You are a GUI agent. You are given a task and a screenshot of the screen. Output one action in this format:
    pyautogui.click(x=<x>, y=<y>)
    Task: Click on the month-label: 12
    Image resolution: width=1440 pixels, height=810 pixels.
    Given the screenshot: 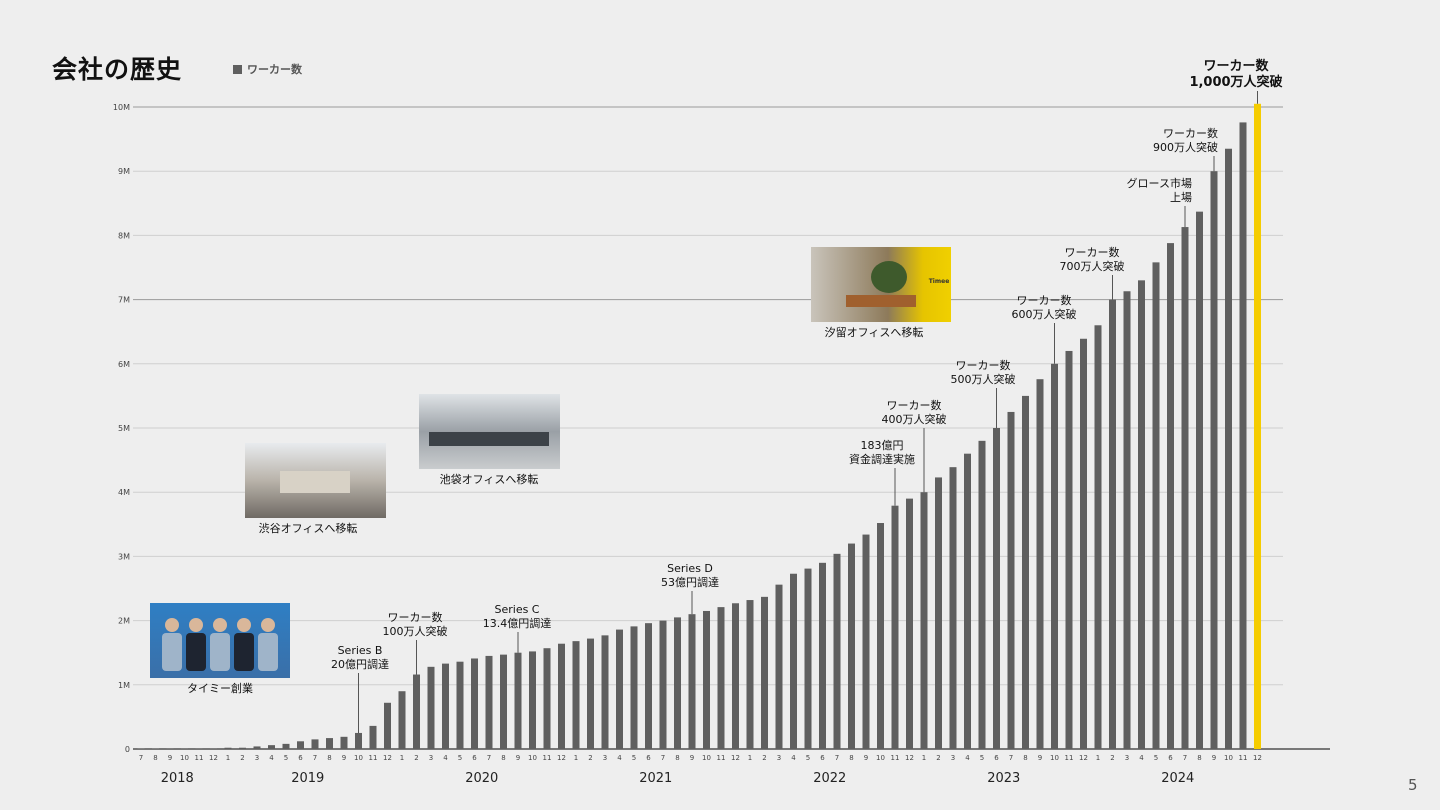 What is the action you would take?
    pyautogui.click(x=213, y=758)
    